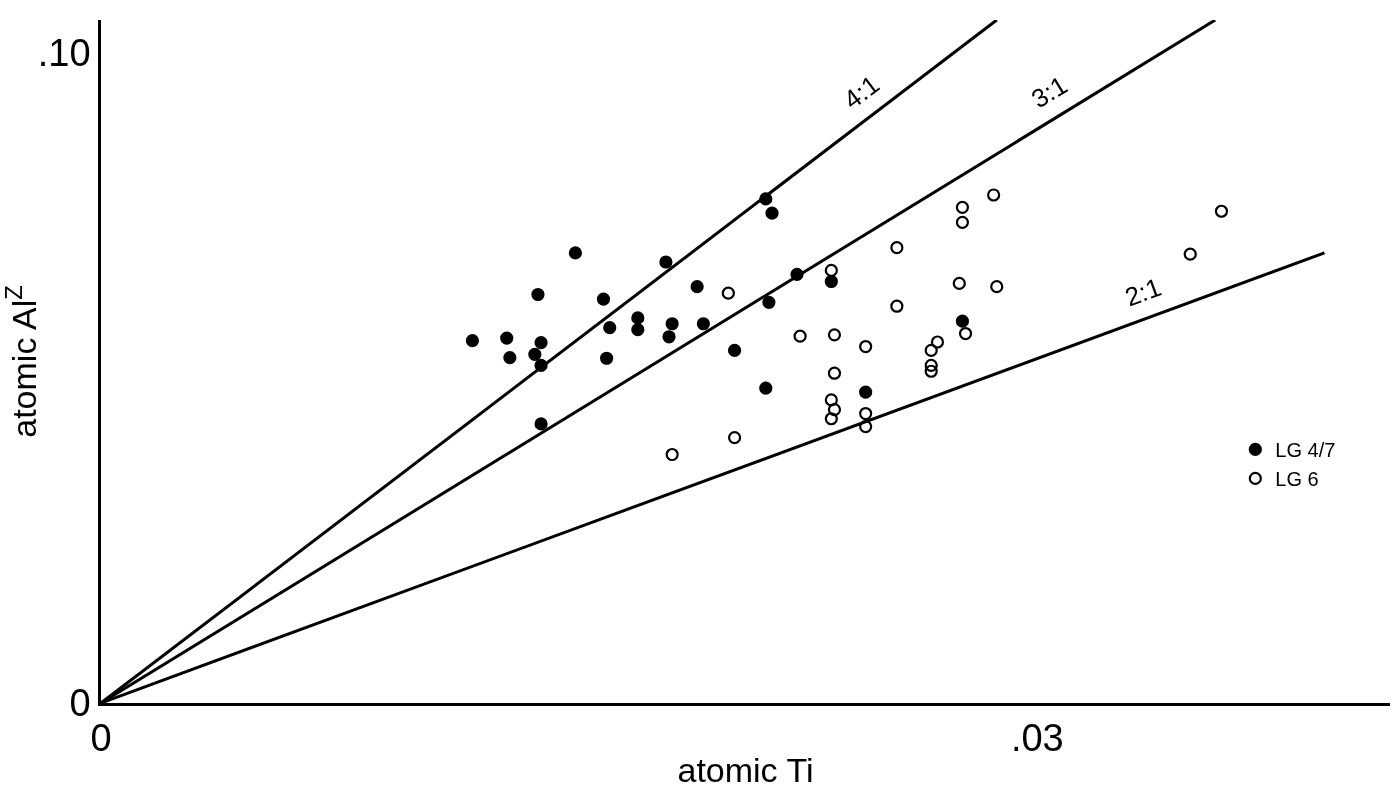  I want to click on x-tick-label: .03, so click(1037, 738).